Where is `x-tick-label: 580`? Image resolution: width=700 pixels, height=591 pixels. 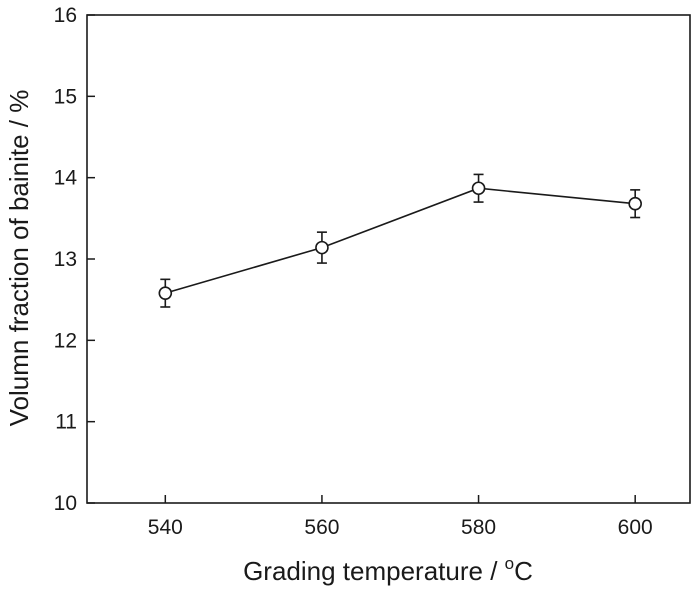 x-tick-label: 580 is located at coordinates (478, 527).